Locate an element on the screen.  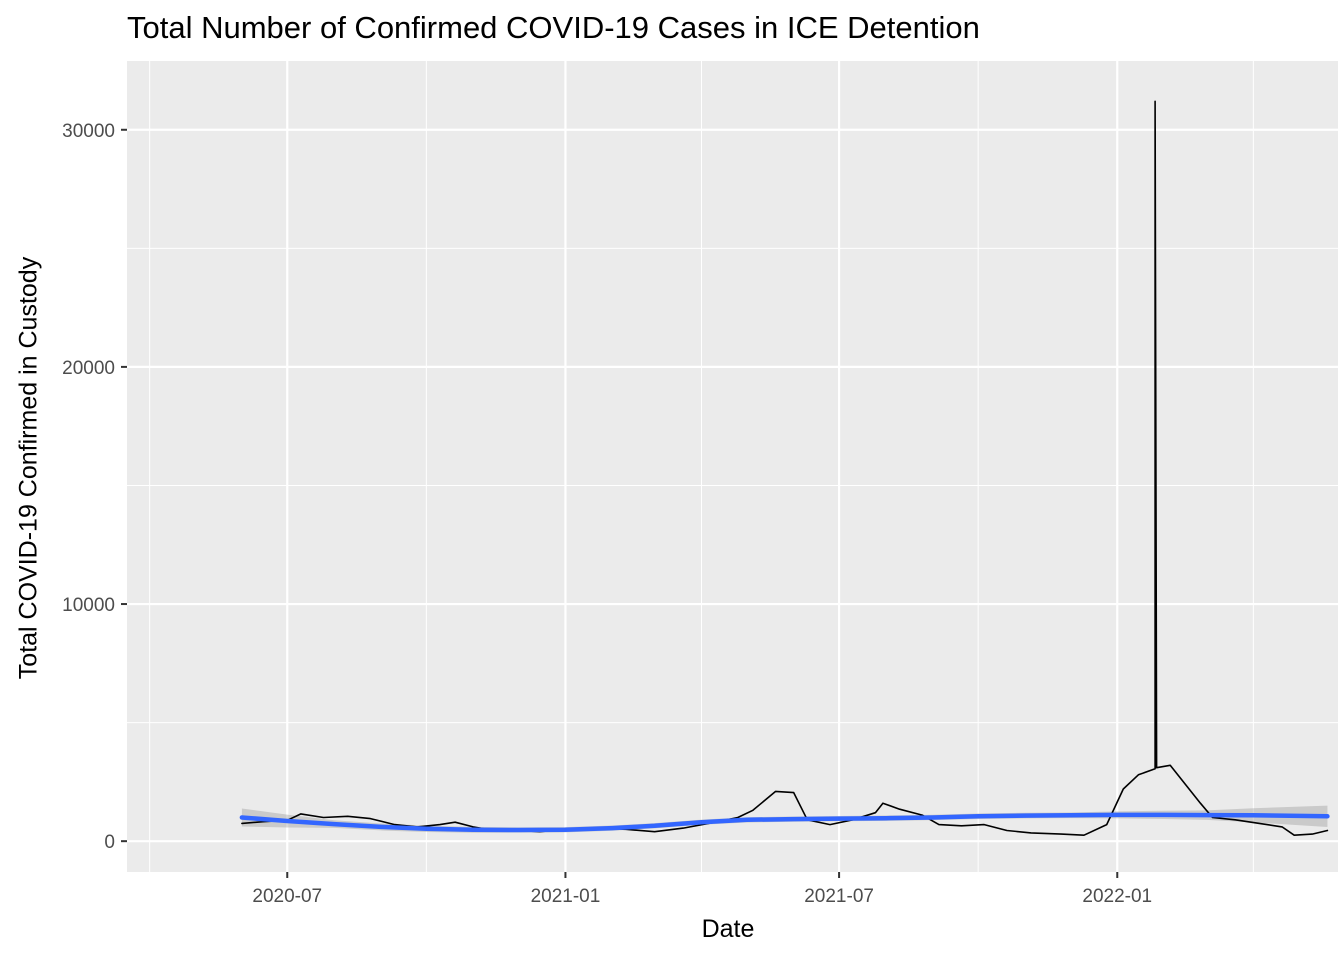
y-axis: 0 10000 20000 30000 is located at coordinates (94, 487).